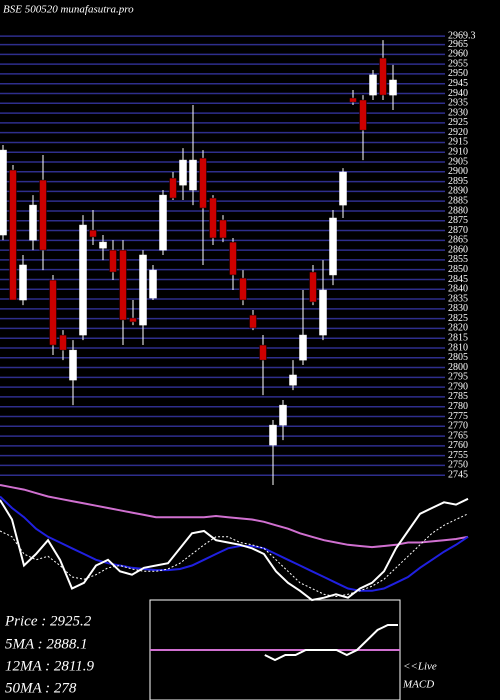 The image size is (500, 700). I want to click on y-tick-label: 2865, so click(458, 240).